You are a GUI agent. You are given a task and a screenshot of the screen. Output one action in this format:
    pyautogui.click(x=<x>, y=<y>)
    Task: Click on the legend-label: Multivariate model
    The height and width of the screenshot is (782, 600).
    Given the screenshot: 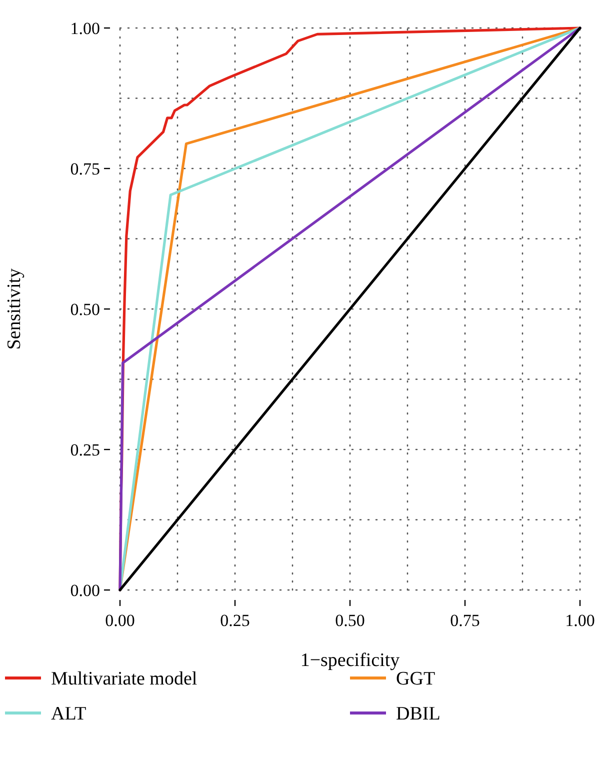 What is the action you would take?
    pyautogui.click(x=124, y=679)
    